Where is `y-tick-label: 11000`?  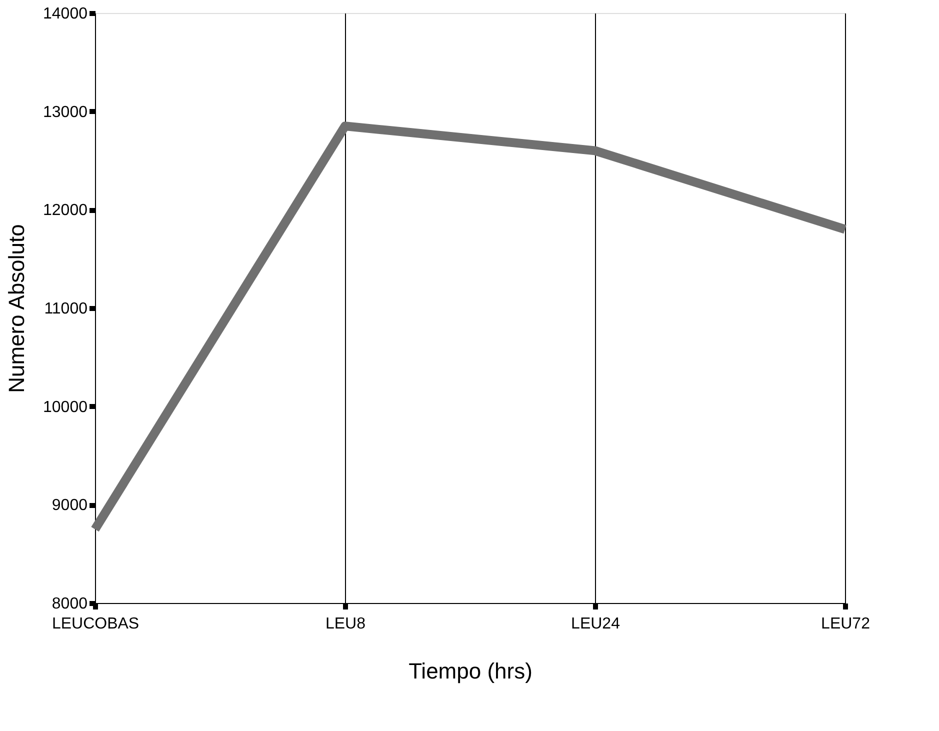
y-tick-label: 11000 is located at coordinates (66, 309).